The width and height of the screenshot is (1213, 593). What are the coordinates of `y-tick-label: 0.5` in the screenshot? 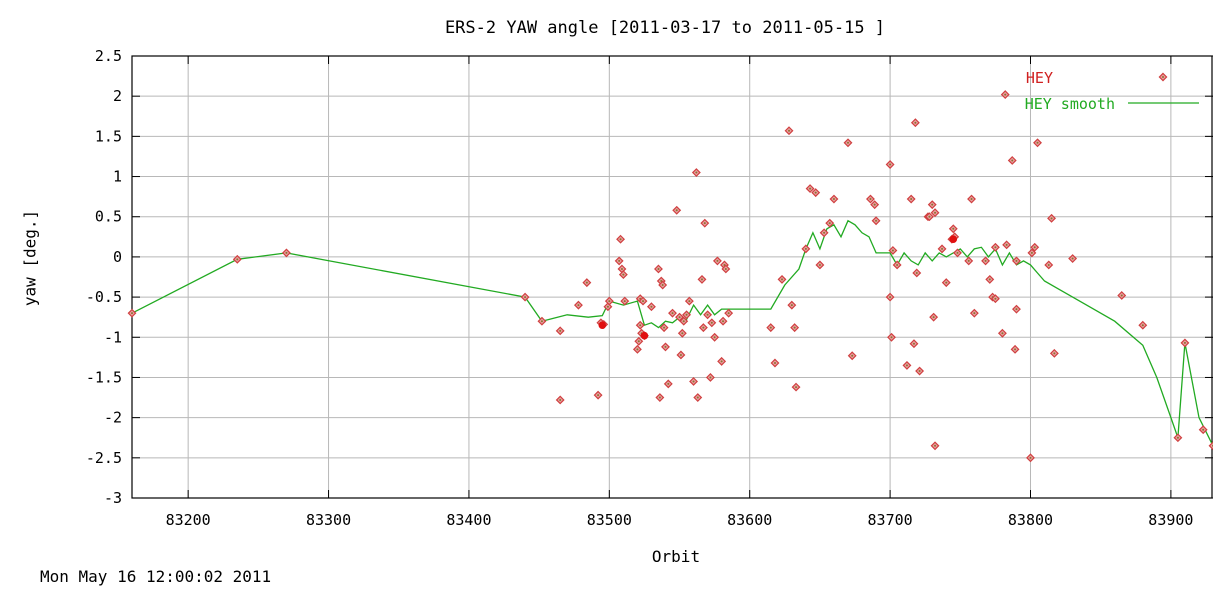 It's located at (108, 217).